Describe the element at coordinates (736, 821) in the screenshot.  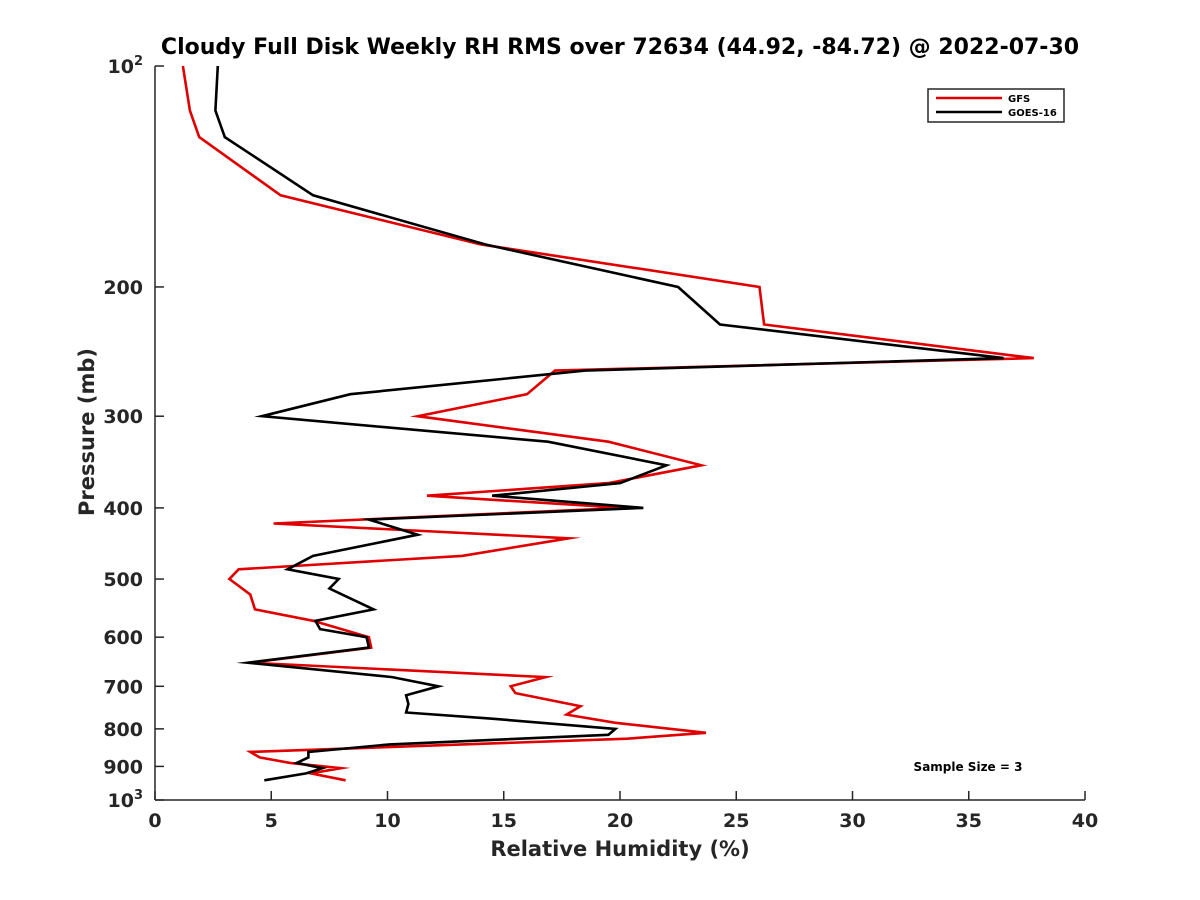
I see `x-tick-label: 25` at that location.